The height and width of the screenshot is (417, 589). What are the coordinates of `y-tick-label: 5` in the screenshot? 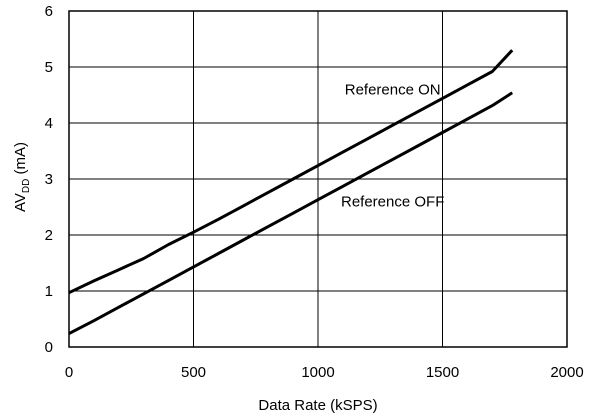 It's located at (49, 67).